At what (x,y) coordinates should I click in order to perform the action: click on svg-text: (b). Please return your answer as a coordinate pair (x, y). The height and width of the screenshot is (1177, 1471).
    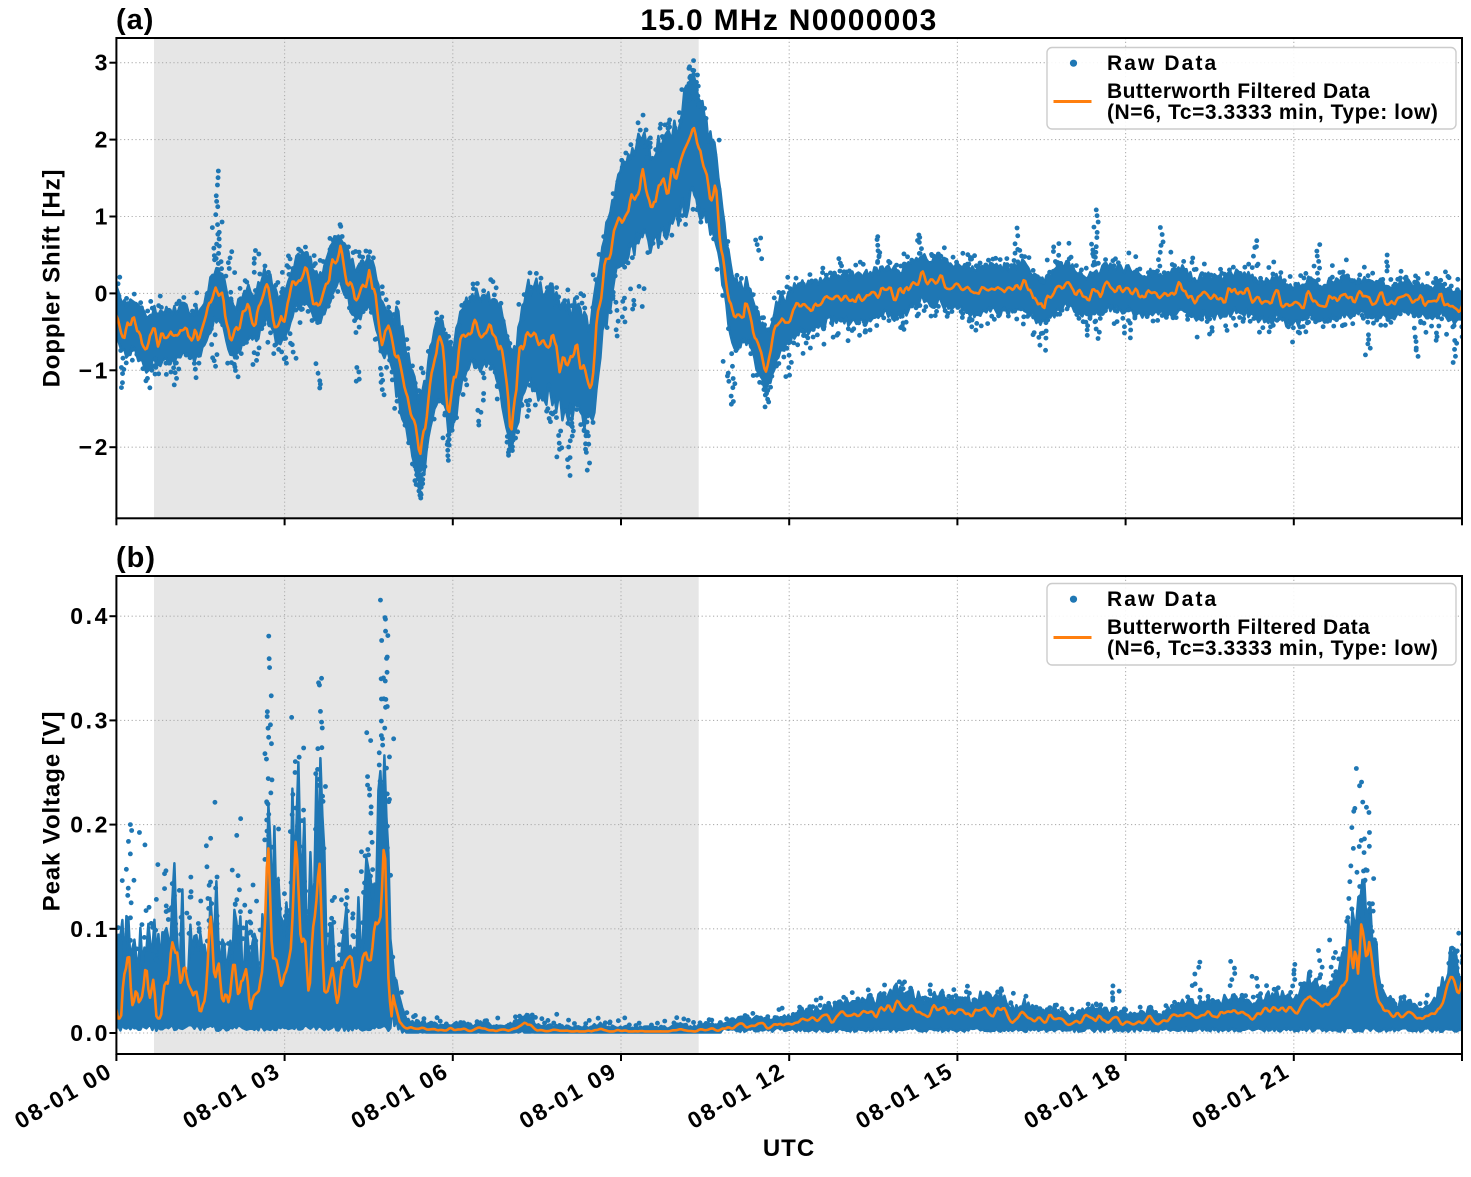
    Looking at the image, I should click on (136, 558).